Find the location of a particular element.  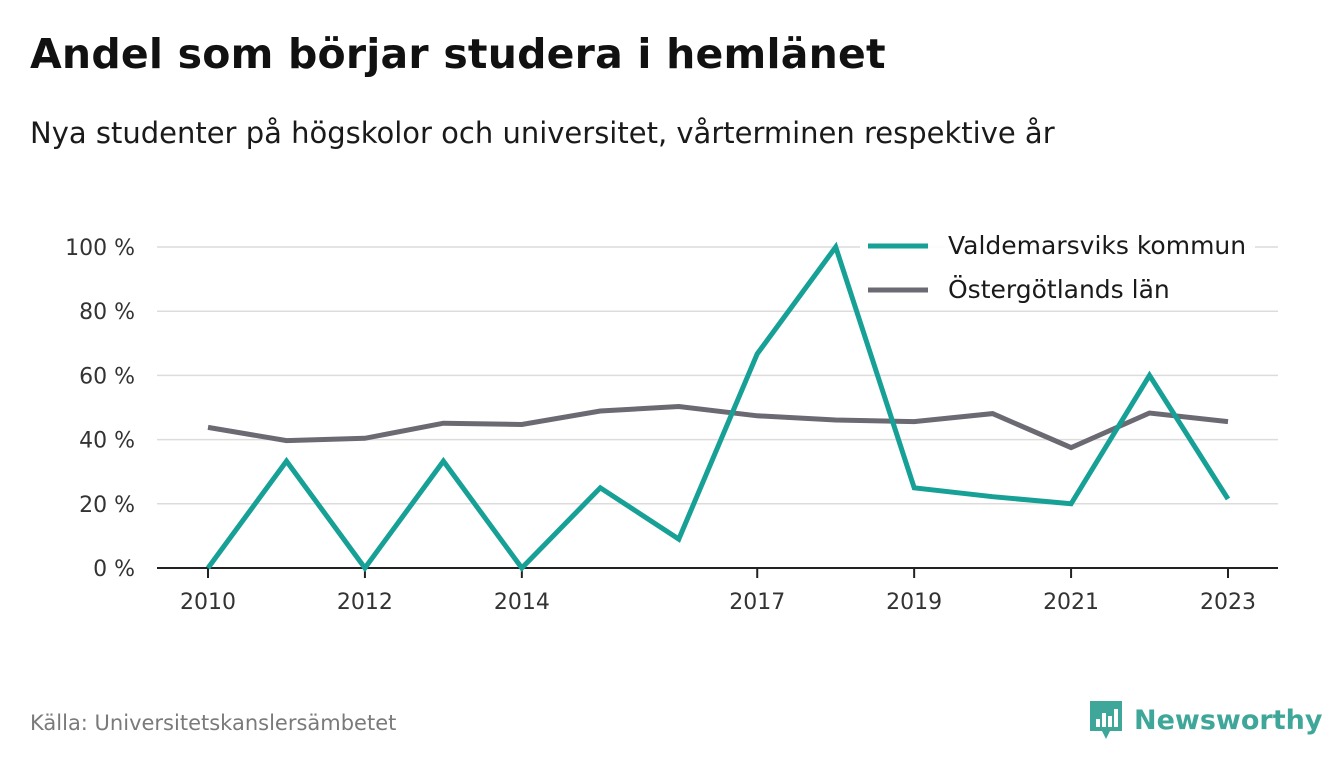

y-tick-label: 100 % is located at coordinates (100, 248).